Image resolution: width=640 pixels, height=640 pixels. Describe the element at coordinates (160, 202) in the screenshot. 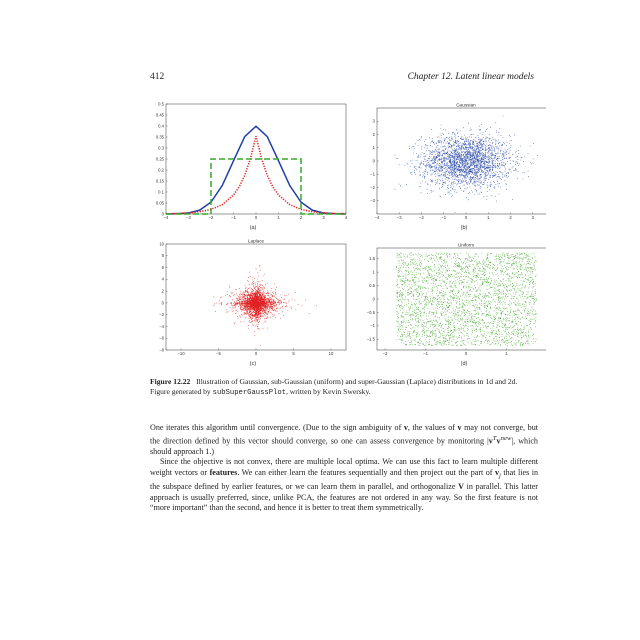

I see `y-tick-label: 0.05` at that location.